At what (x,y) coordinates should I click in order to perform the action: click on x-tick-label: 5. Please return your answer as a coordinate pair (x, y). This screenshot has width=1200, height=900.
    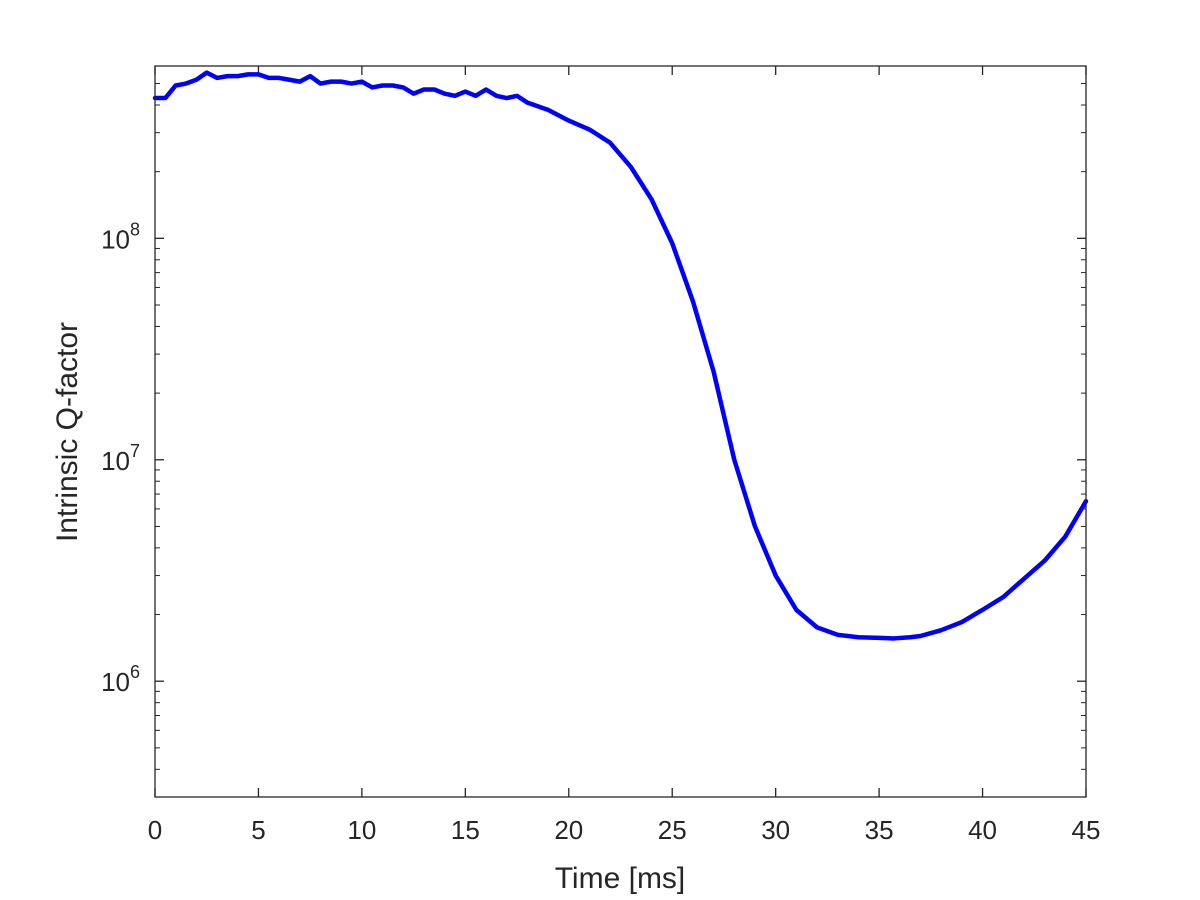
    Looking at the image, I should click on (258, 830).